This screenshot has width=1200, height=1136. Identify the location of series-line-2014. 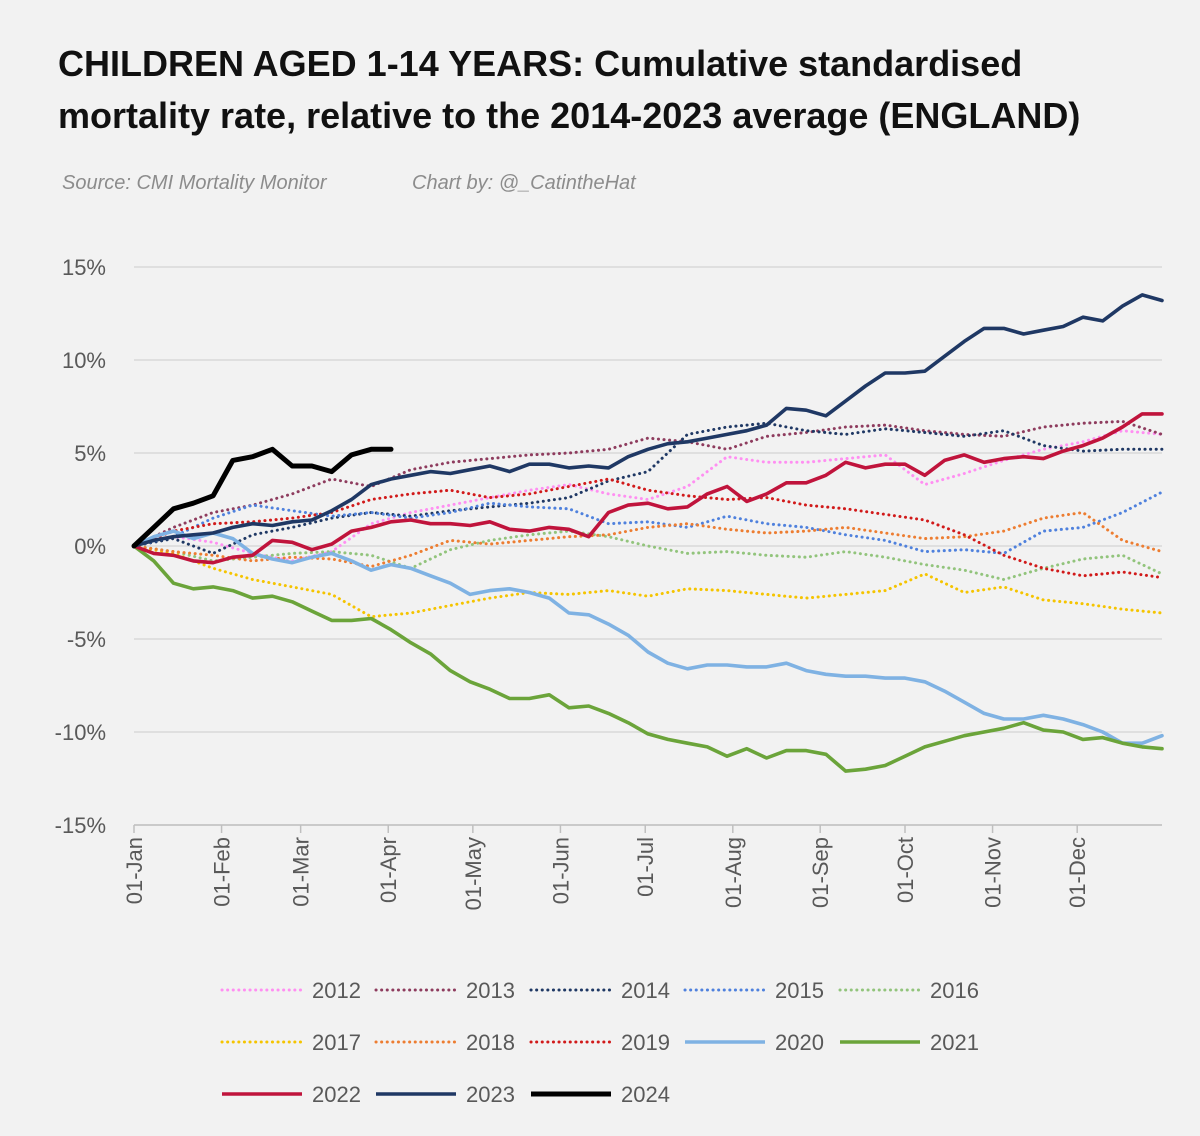
(648, 488).